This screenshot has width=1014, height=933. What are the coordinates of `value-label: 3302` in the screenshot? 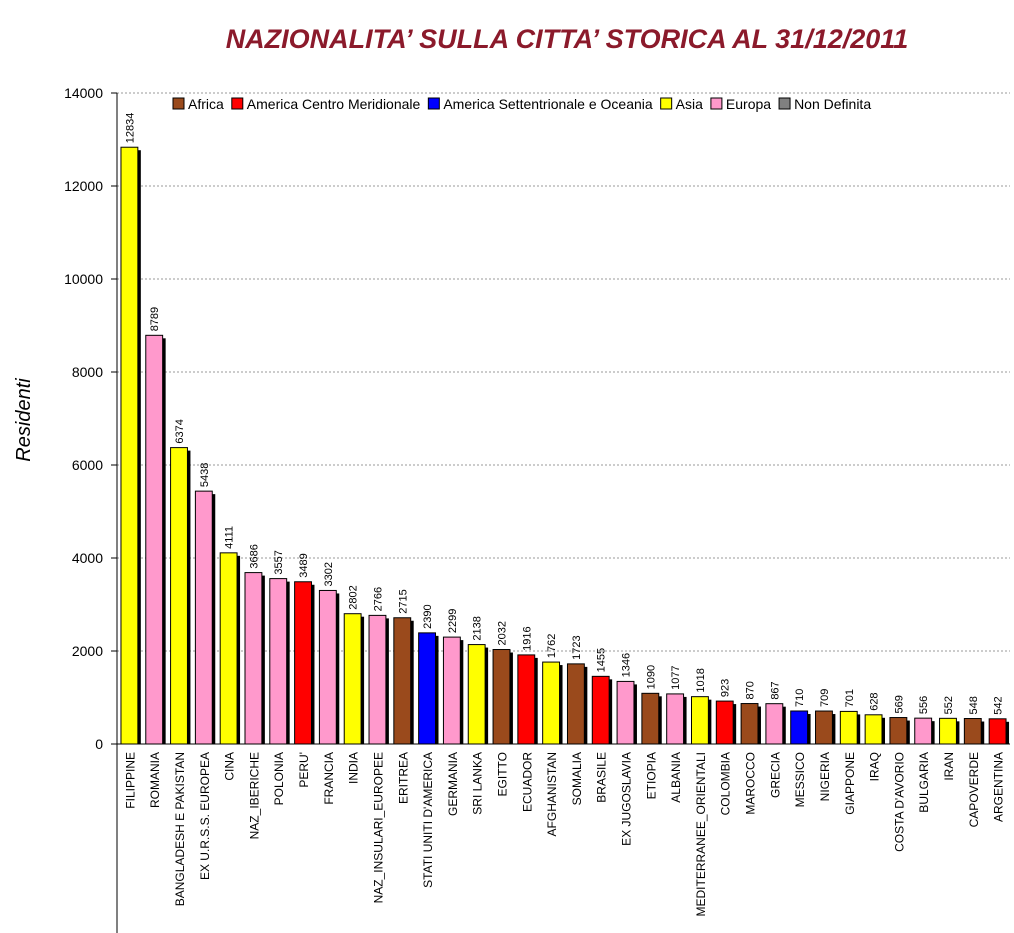 It's located at (329, 574).